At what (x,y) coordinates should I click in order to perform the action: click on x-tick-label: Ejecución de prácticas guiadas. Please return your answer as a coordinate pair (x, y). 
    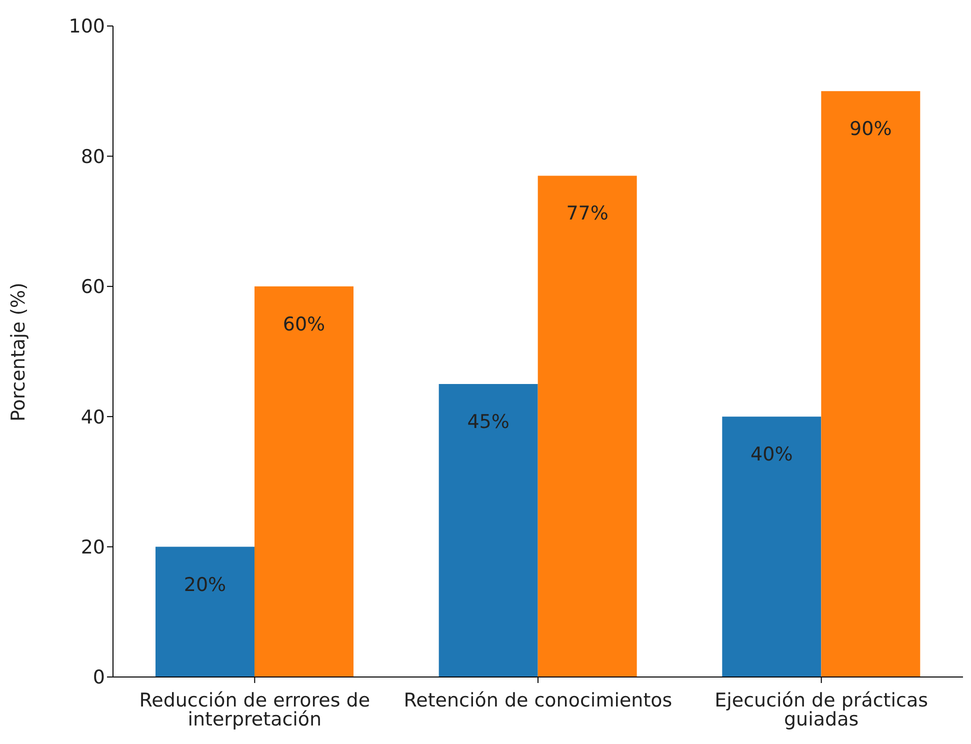
    Looking at the image, I should click on (821, 709).